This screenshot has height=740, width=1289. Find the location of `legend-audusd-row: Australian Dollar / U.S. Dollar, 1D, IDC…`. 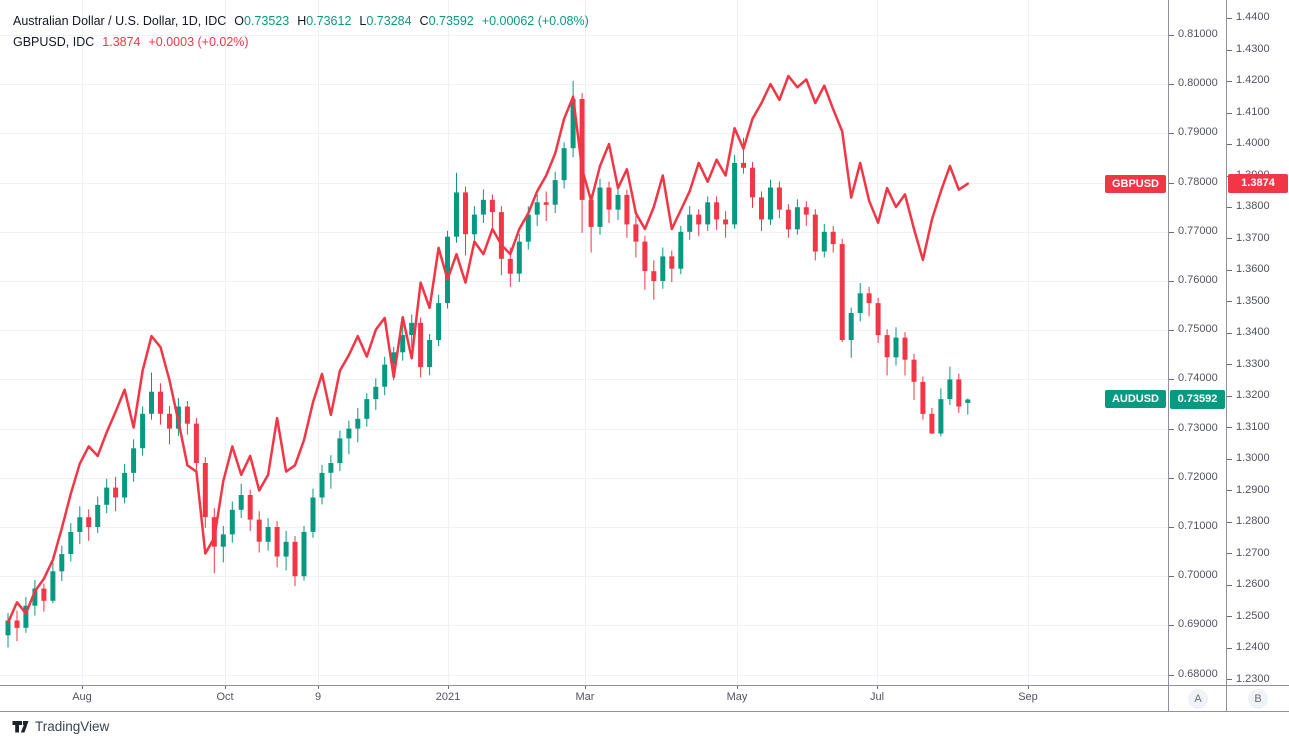

legend-audusd-row: Australian Dollar / U.S. Dollar, 1D, IDC… is located at coordinates (301, 20).